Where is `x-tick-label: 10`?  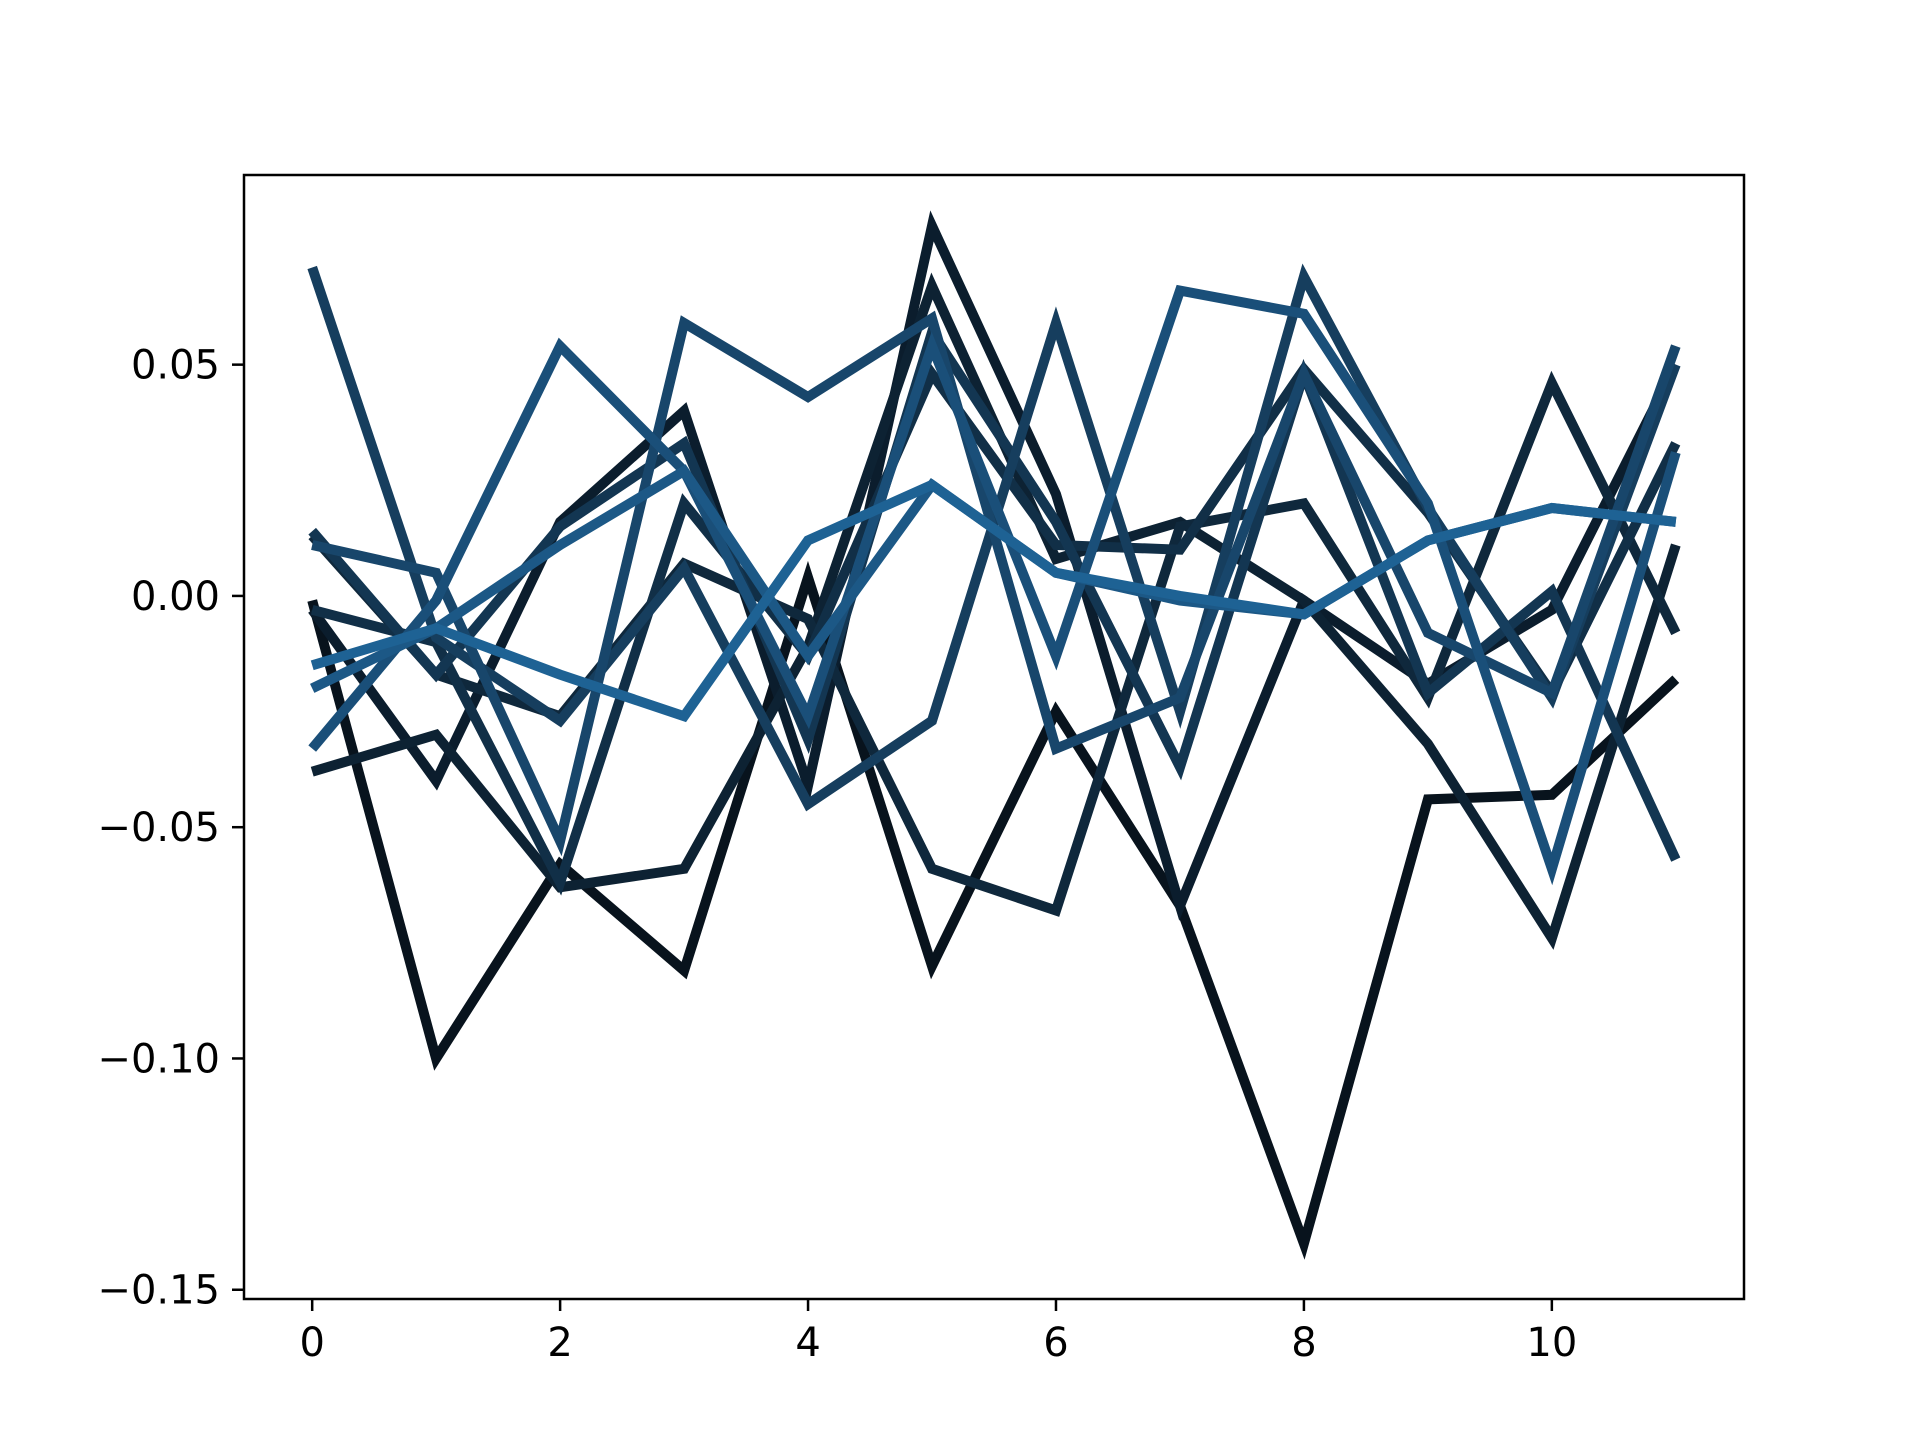
x-tick-label: 10 is located at coordinates (1551, 1343).